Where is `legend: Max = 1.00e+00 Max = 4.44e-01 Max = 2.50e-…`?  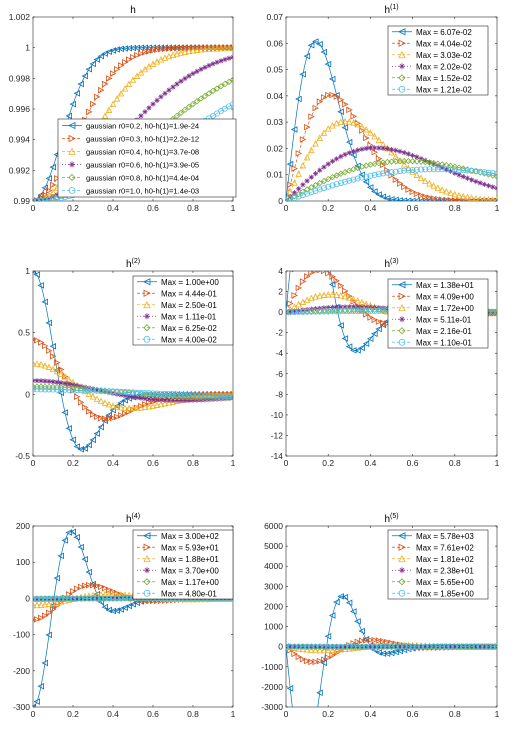 legend: Max = 1.00e+00 Max = 4.44e-01 Max = 2.50e-… is located at coordinates (183, 310).